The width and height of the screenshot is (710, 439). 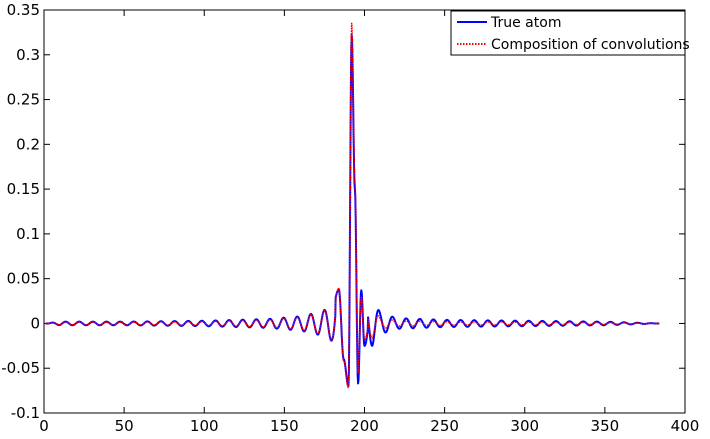 I want to click on y-tick-label: 0.3, so click(x=28, y=55).